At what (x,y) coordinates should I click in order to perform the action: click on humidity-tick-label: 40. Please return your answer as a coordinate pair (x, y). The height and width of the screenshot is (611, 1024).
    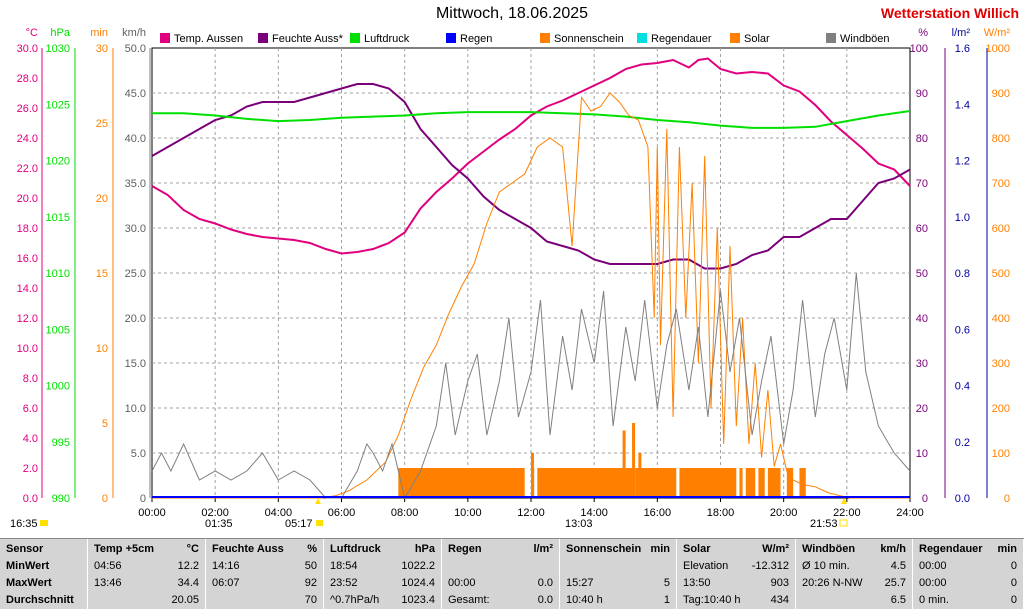
    Looking at the image, I should click on (922, 319).